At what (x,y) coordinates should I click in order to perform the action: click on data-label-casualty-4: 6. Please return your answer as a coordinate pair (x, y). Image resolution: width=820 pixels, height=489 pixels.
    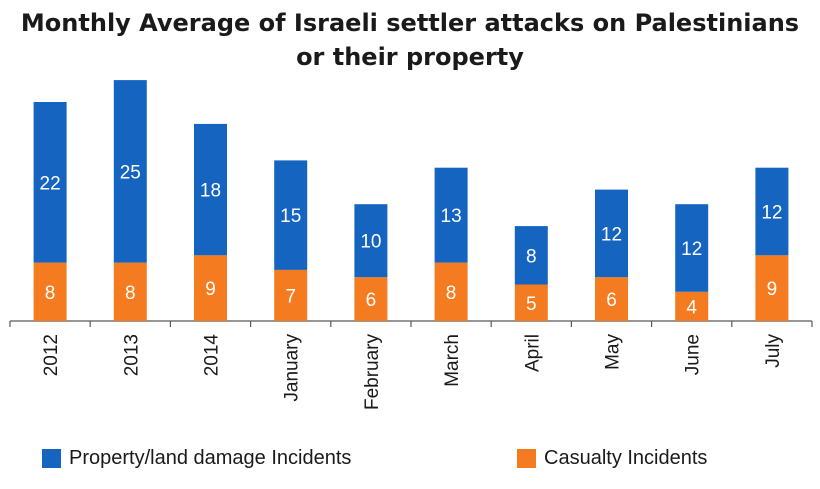
    Looking at the image, I should click on (371, 300).